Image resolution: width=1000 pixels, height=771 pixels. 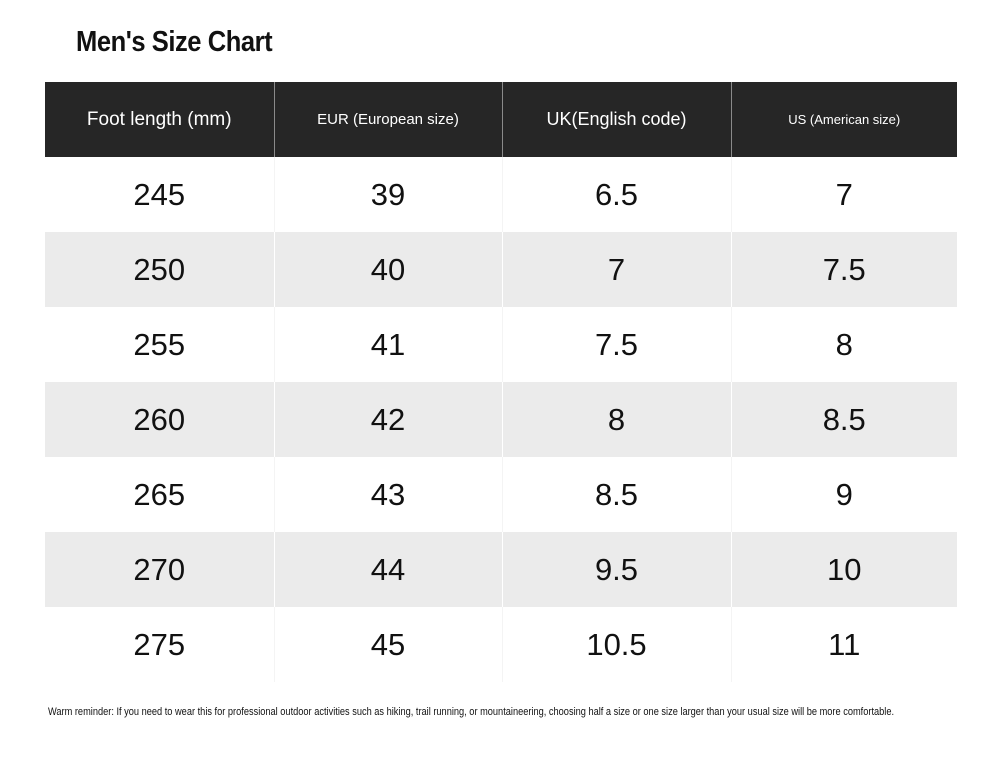 What do you see at coordinates (617, 644) in the screenshot?
I see `uk-size-cell: 10.5` at bounding box center [617, 644].